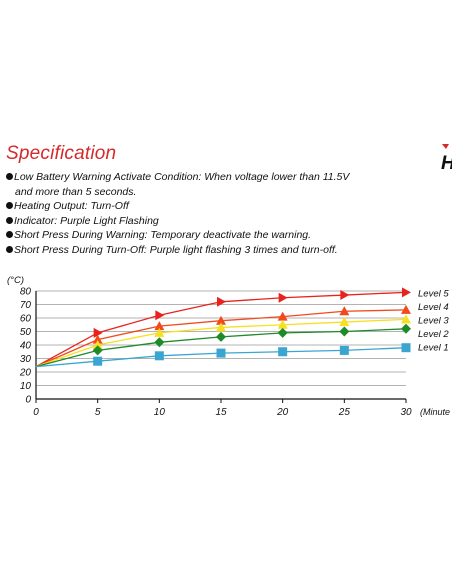 The image size is (452, 584). I want to click on x-tick-label: 10, so click(160, 412).